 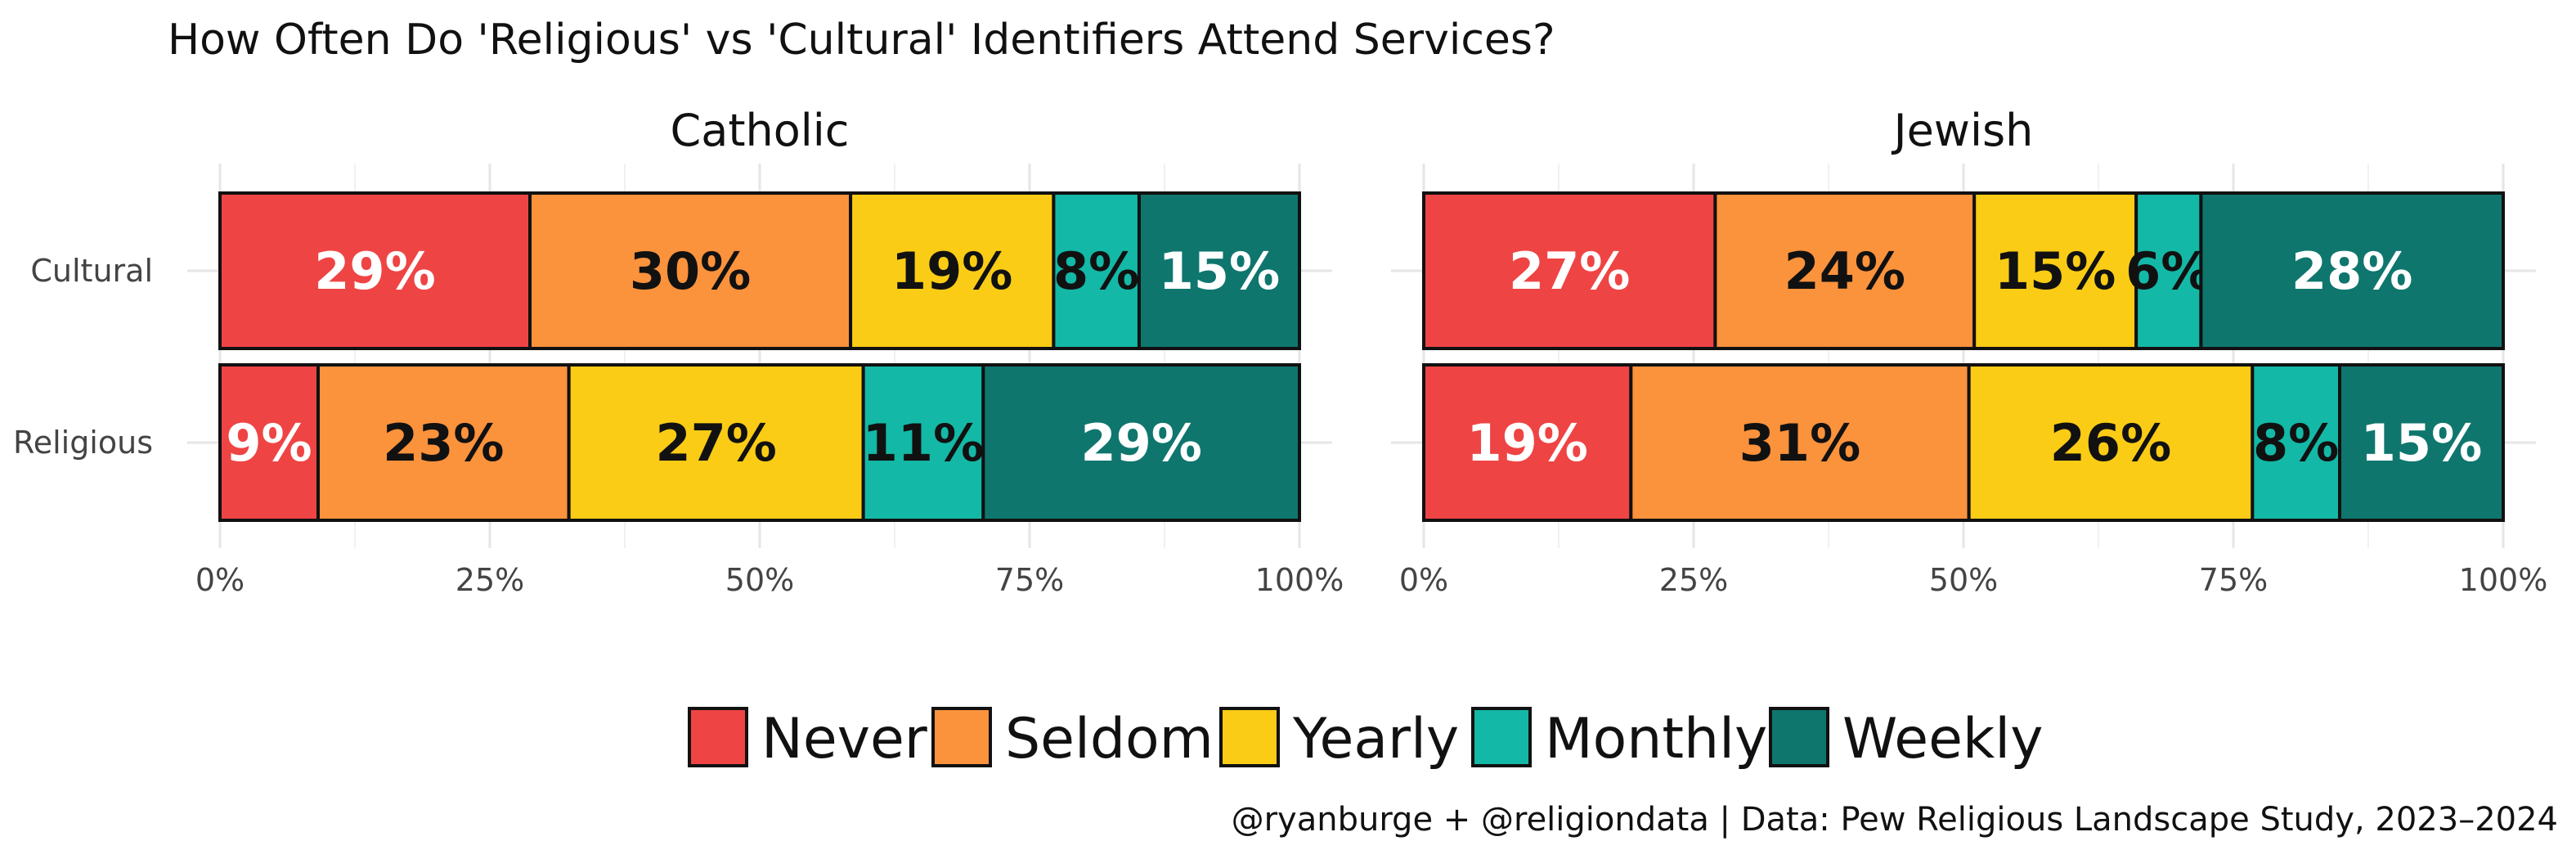 I want to click on y-tick-label-religious: Religious, so click(x=83, y=443).